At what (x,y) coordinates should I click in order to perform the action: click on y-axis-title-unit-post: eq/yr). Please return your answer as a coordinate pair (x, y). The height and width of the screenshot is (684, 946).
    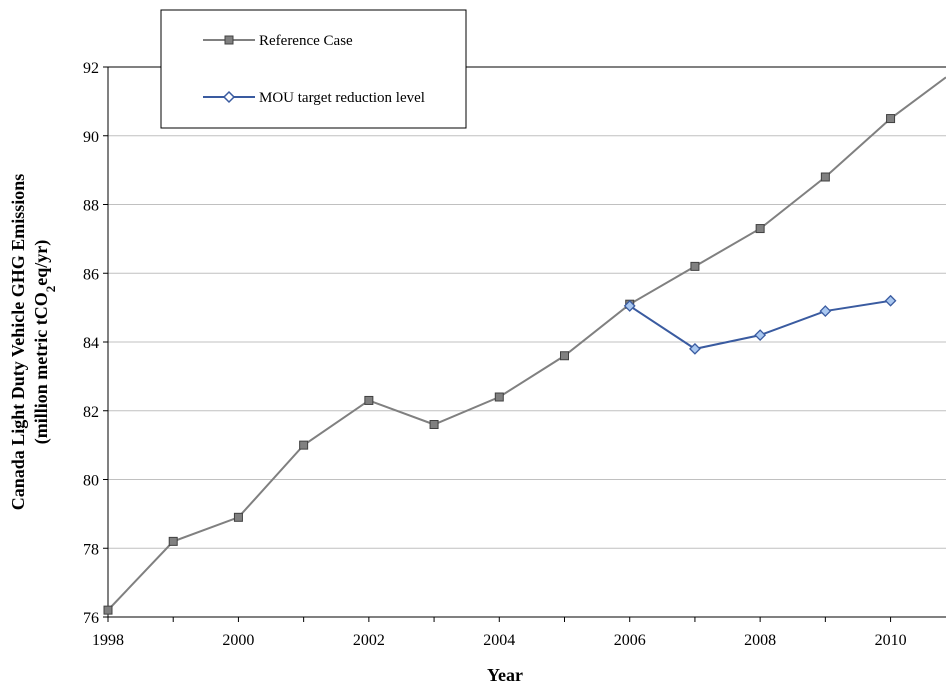
    Looking at the image, I should click on (41, 263).